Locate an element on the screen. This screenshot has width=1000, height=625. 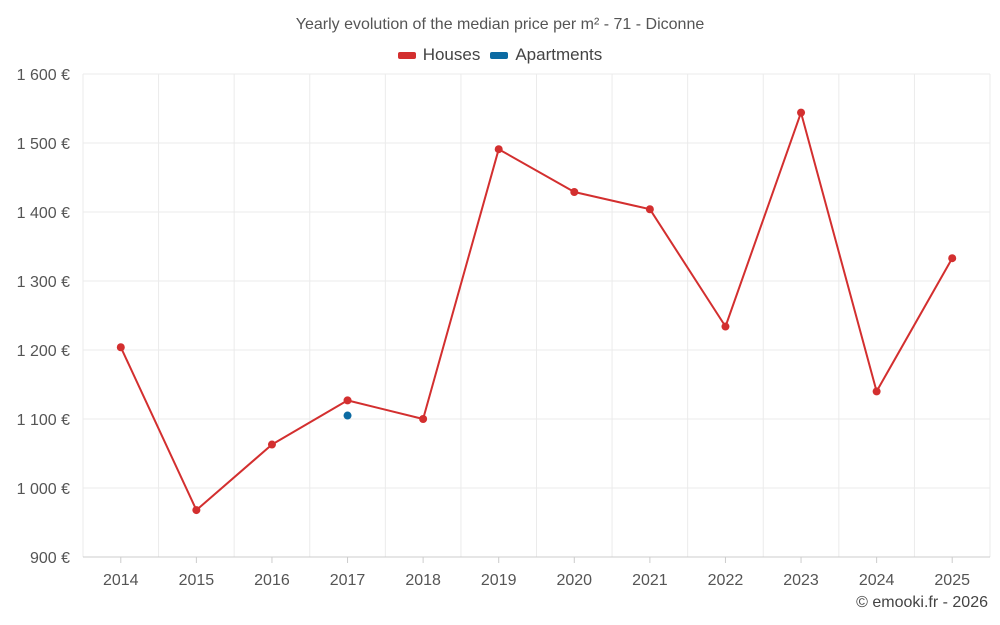
legend-label-houses: Houses is located at coordinates (451, 54).